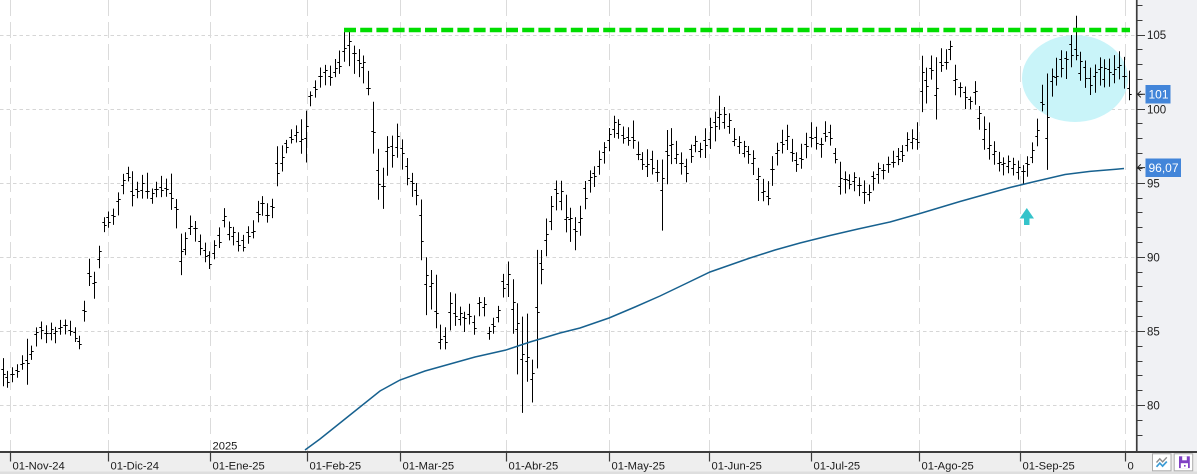 The height and width of the screenshot is (474, 1197). What do you see at coordinates (737, 467) in the screenshot?
I see `svg-text: 01-Jun-25` at bounding box center [737, 467].